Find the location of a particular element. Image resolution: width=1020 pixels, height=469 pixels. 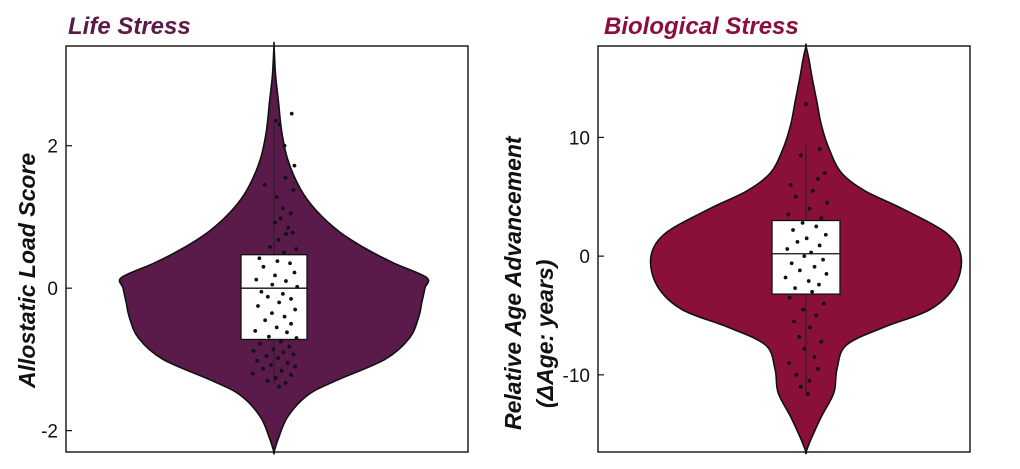

y-tick-label: -10 is located at coordinates (576, 376).